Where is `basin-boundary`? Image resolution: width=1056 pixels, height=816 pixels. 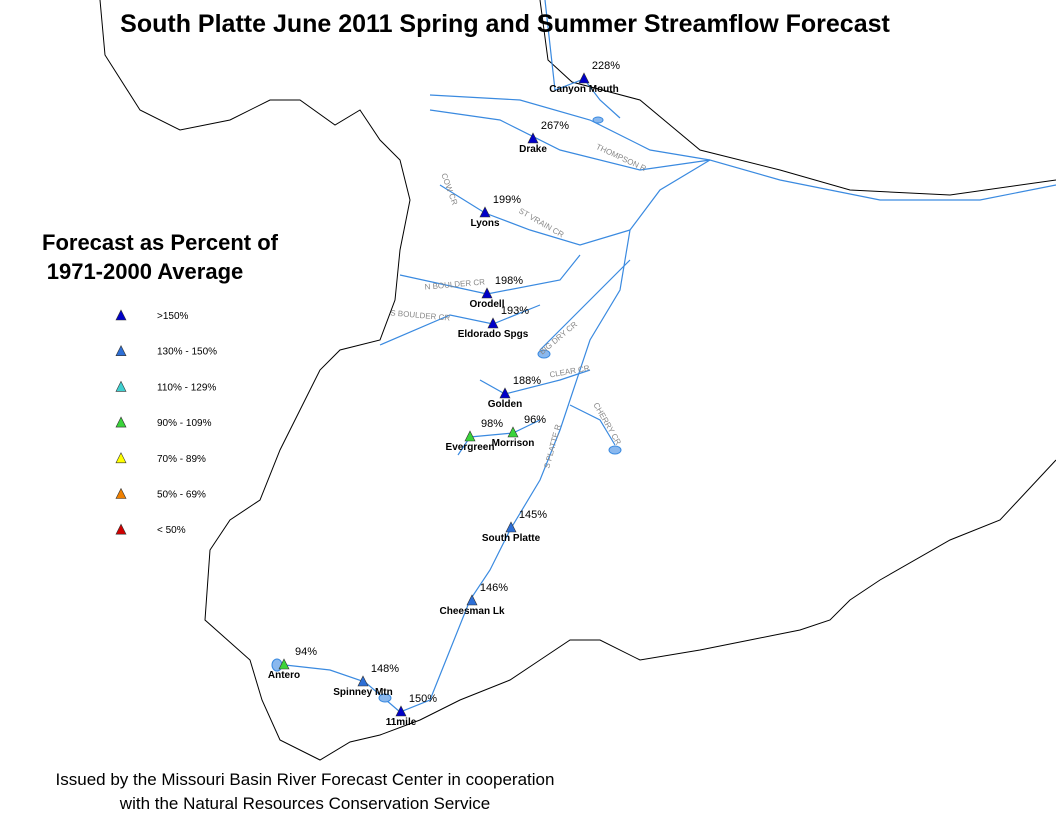 basin-boundary is located at coordinates (797, 98).